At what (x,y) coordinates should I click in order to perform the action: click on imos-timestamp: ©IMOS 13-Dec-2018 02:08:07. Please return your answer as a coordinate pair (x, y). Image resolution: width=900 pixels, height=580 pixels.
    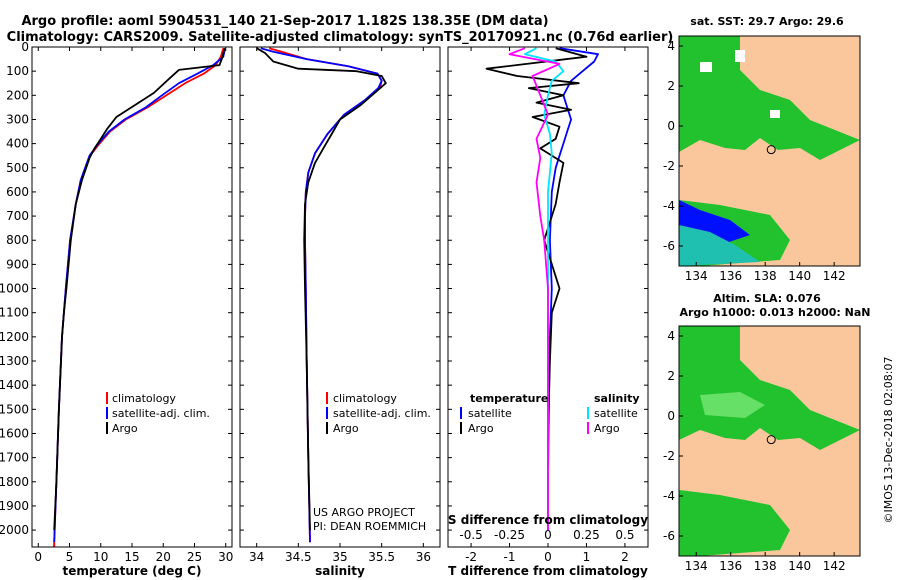
    Looking at the image, I should click on (888, 440).